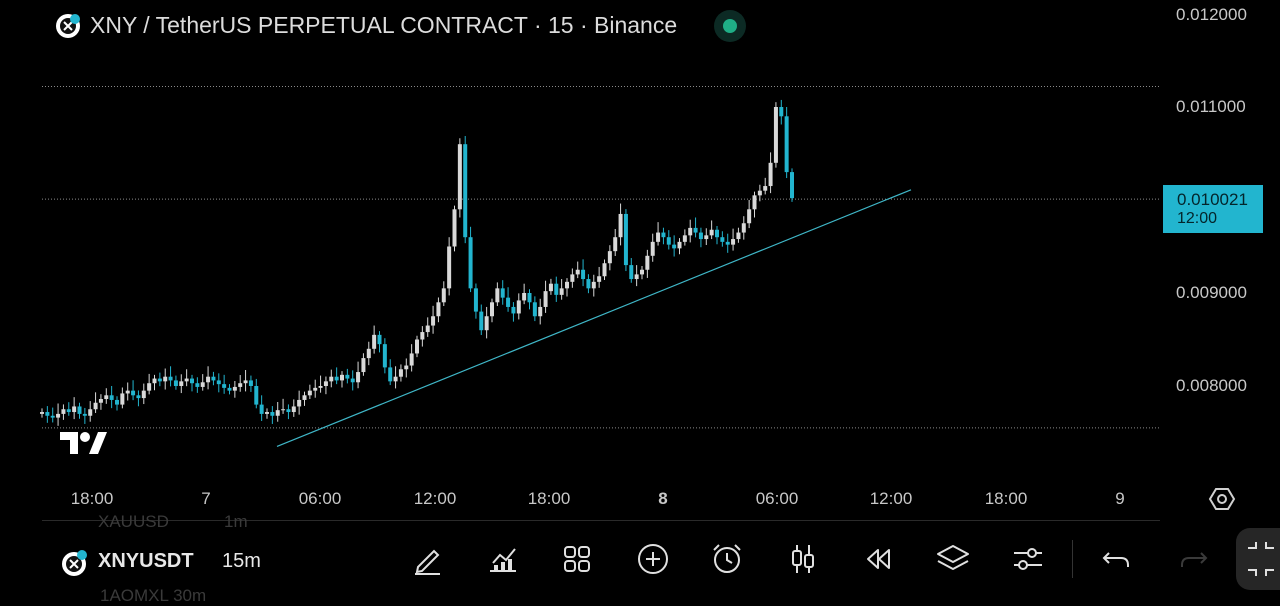  What do you see at coordinates (428, 559) in the screenshot?
I see `pencil-icon` at bounding box center [428, 559].